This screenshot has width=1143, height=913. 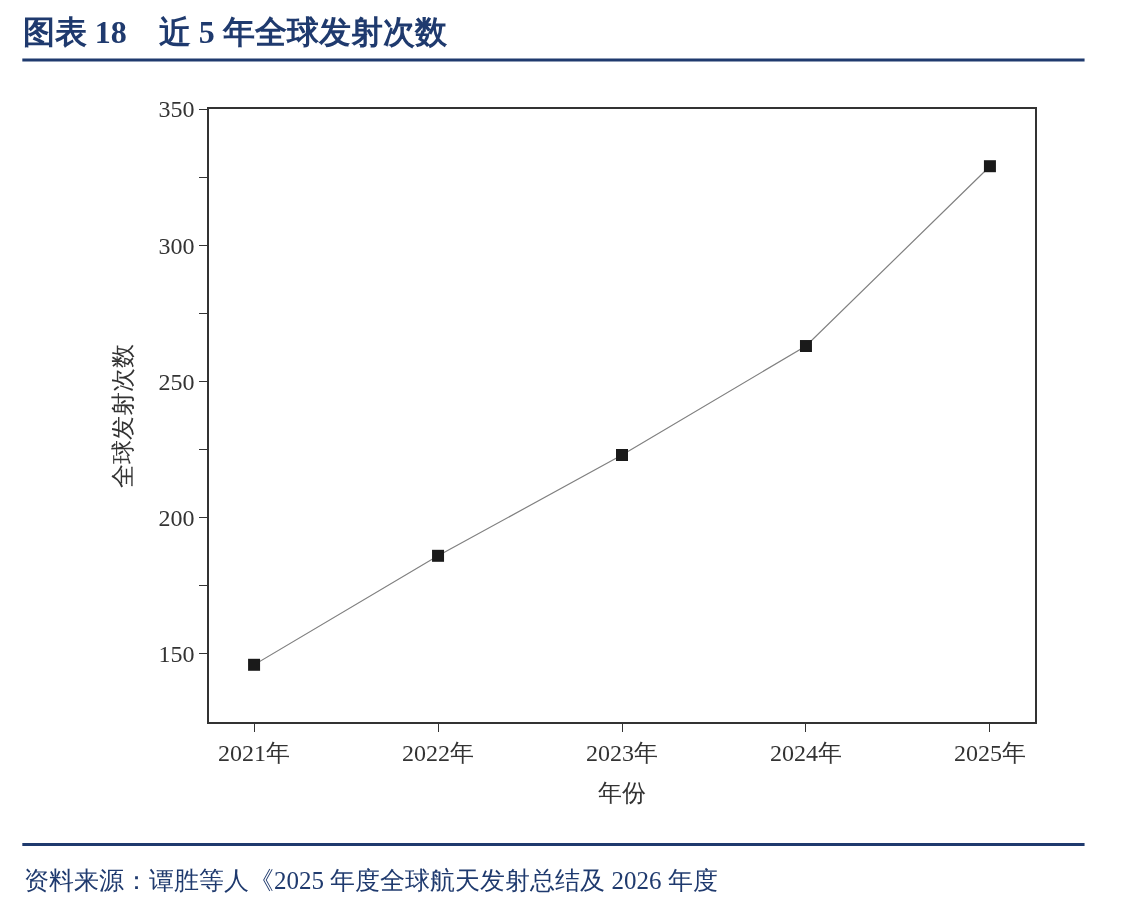 What do you see at coordinates (123, 415) in the screenshot?
I see `y-axis-title: 全球发射次数` at bounding box center [123, 415].